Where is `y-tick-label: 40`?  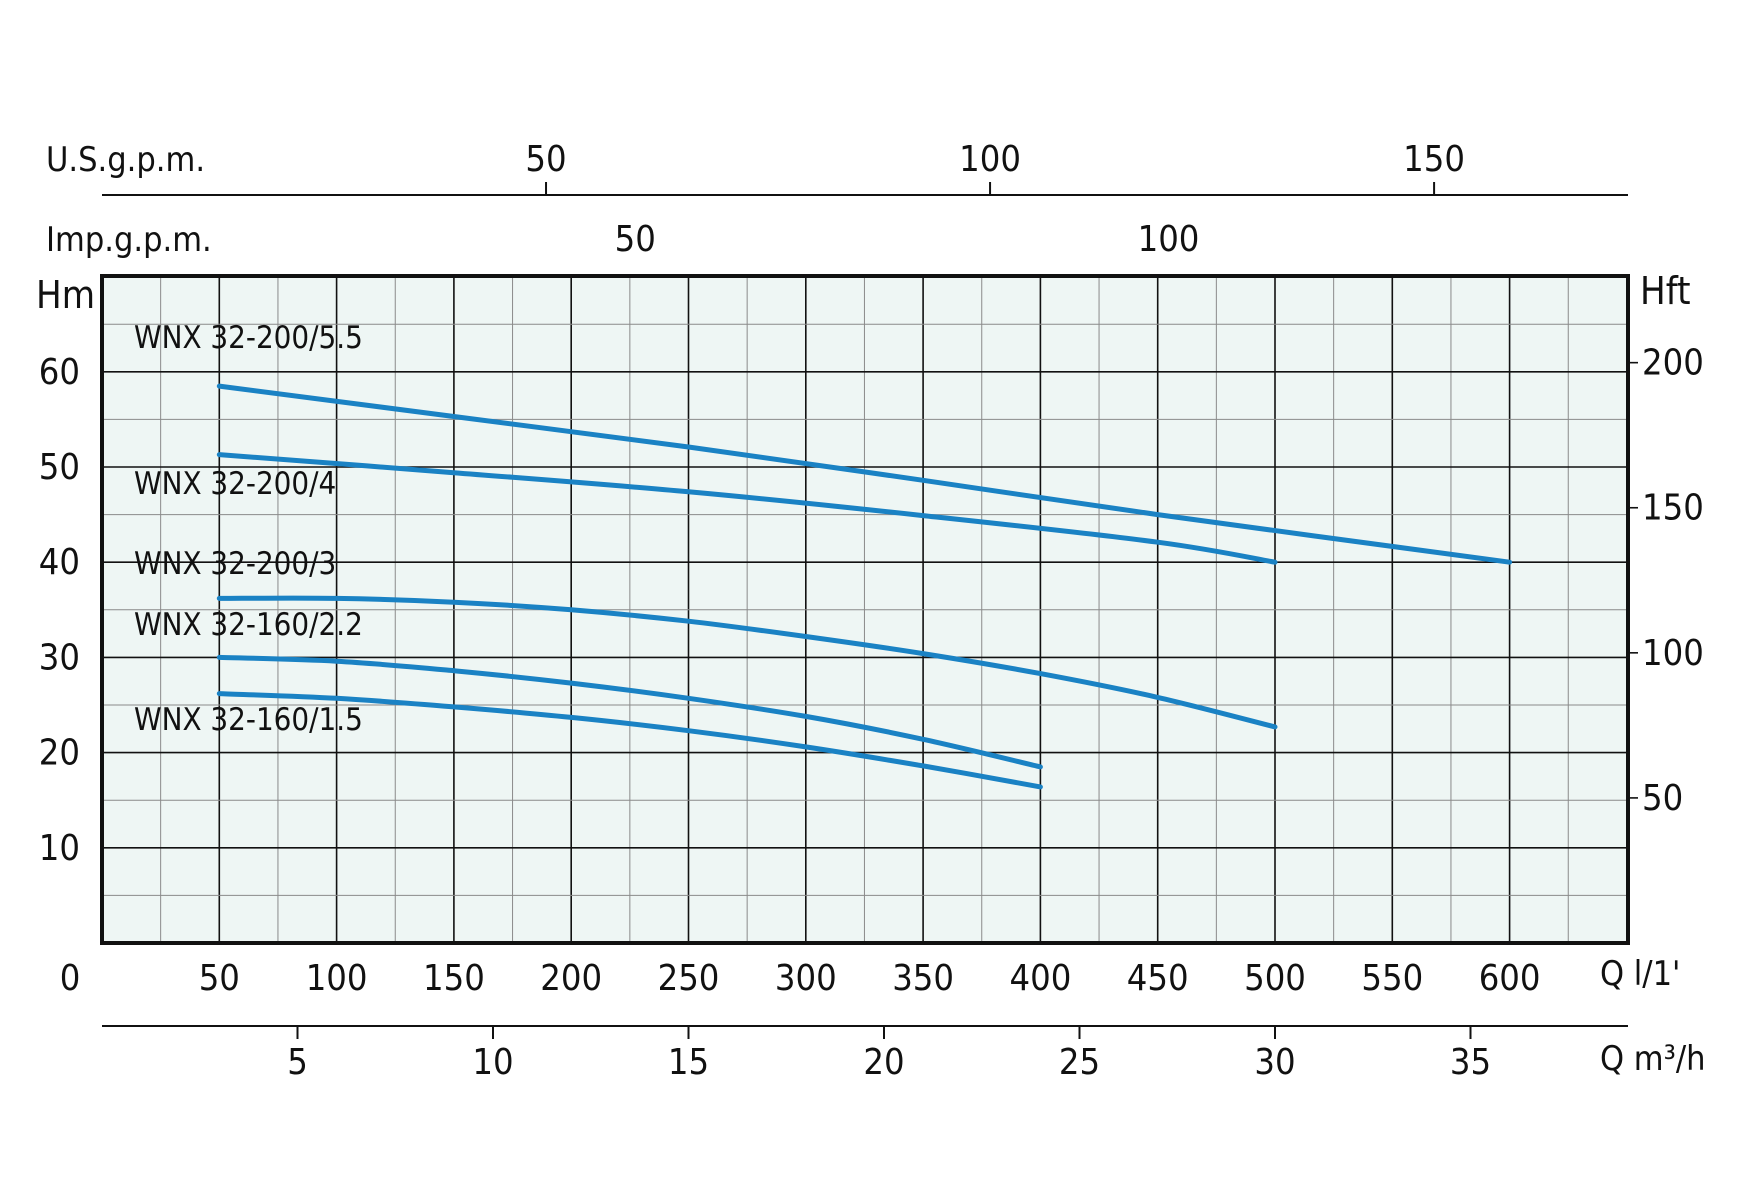
y-tick-label: 40 is located at coordinates (59, 562).